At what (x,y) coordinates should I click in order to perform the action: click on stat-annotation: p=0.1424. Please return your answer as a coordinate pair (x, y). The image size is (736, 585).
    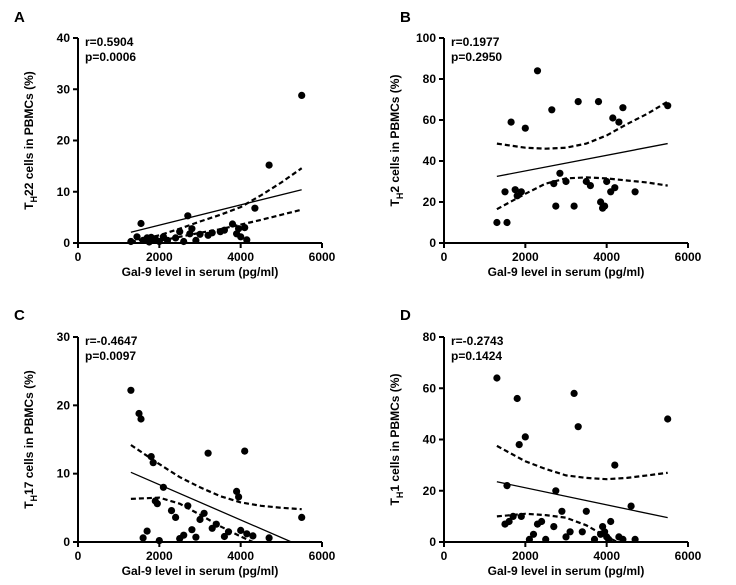
    Looking at the image, I should click on (476, 356).